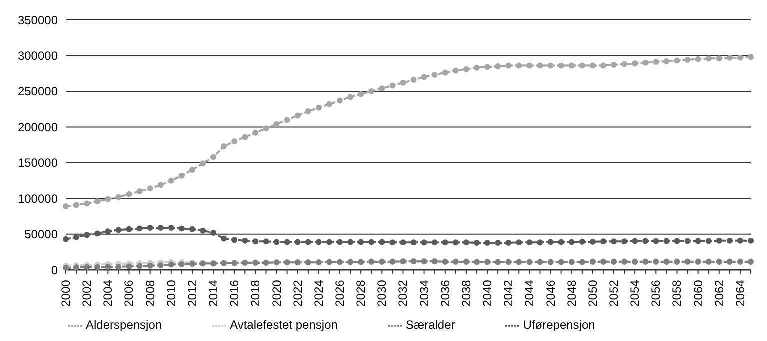 The width and height of the screenshot is (767, 341). Describe the element at coordinates (41, 235) in the screenshot. I see `y-tick-label: 50000` at that location.